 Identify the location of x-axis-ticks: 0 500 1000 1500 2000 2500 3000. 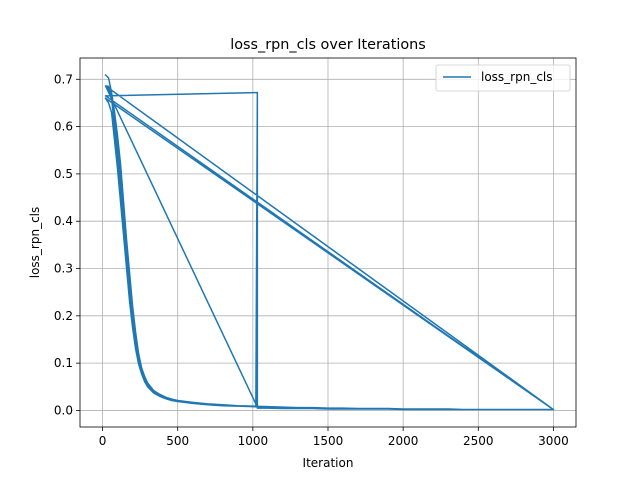
(334, 437).